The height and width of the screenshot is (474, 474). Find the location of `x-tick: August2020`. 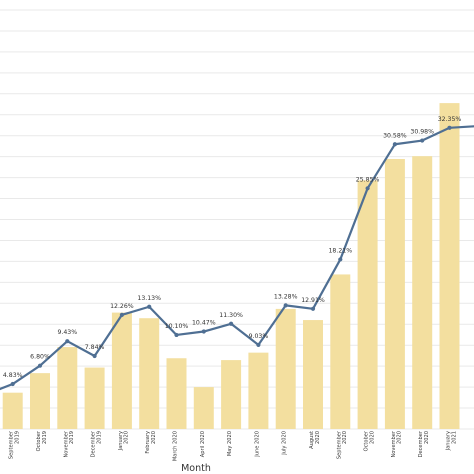

x-tick: August2020 is located at coordinates (315, 440).